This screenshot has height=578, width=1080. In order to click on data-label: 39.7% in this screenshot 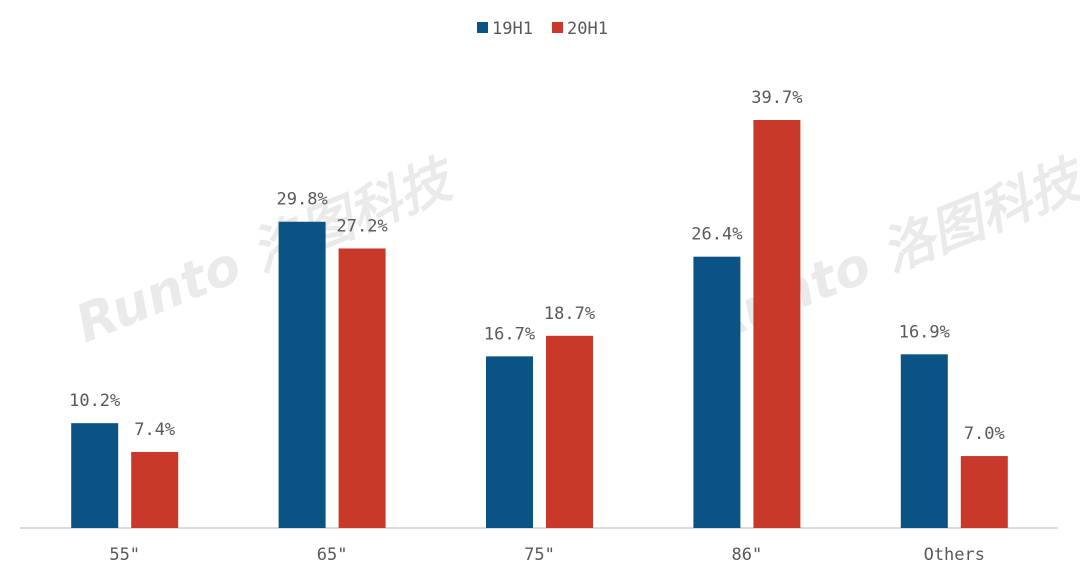, I will do `click(776, 98)`.